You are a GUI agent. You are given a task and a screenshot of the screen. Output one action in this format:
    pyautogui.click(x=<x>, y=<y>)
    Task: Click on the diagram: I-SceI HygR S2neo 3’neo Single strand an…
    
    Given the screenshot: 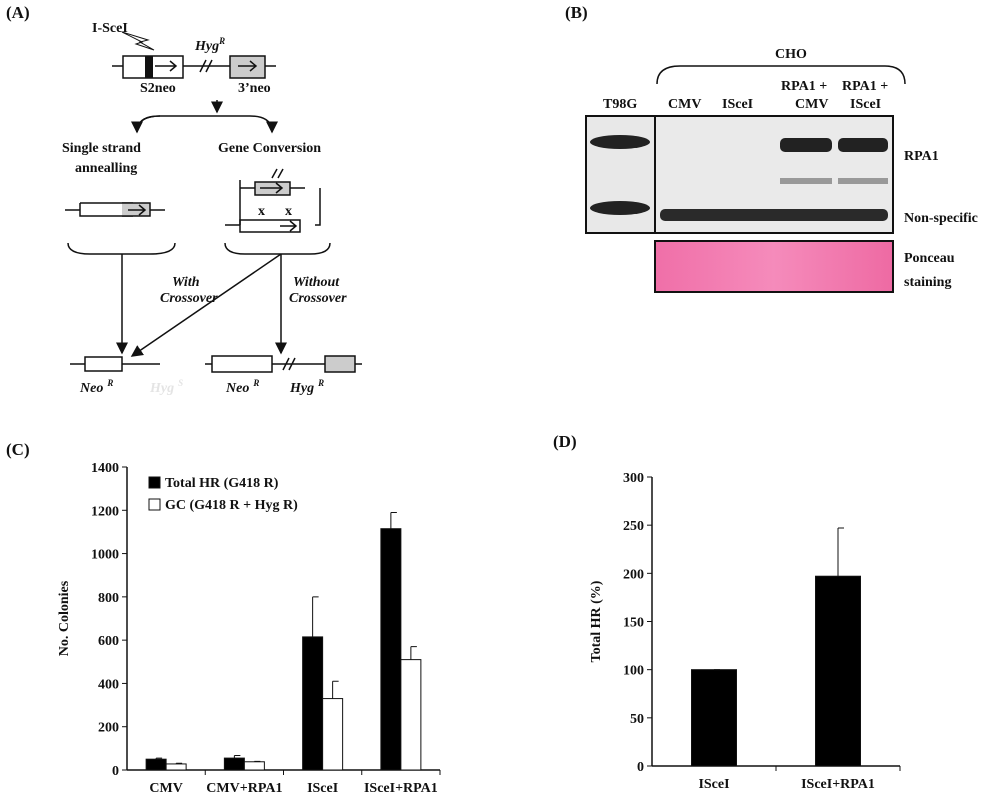 What is the action you would take?
    pyautogui.click(x=212, y=208)
    